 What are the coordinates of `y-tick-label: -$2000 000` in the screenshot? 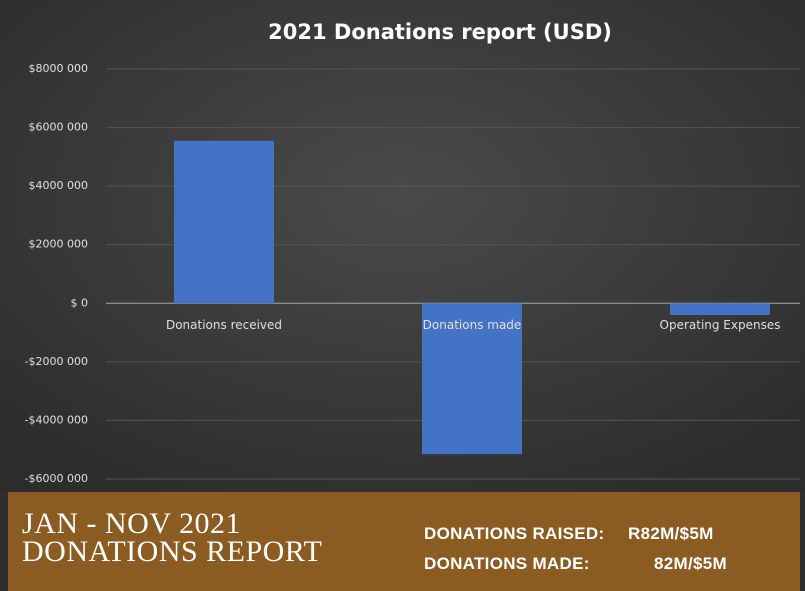 It's located at (56, 361).